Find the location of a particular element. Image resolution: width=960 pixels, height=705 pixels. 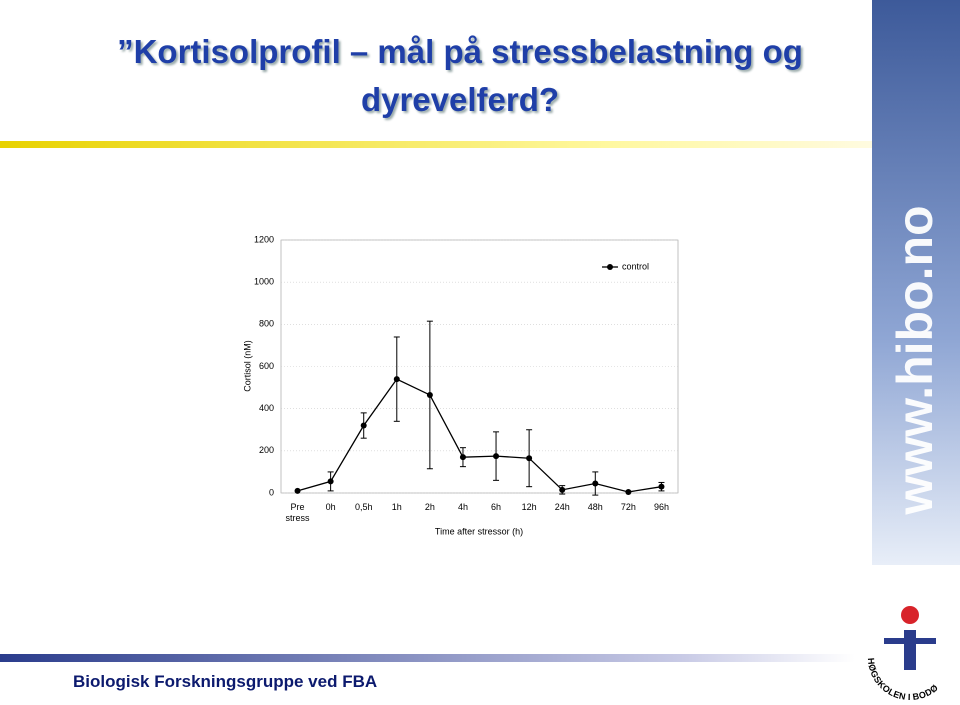

y-axis-label: Cortisol (nM) is located at coordinates (247, 366).